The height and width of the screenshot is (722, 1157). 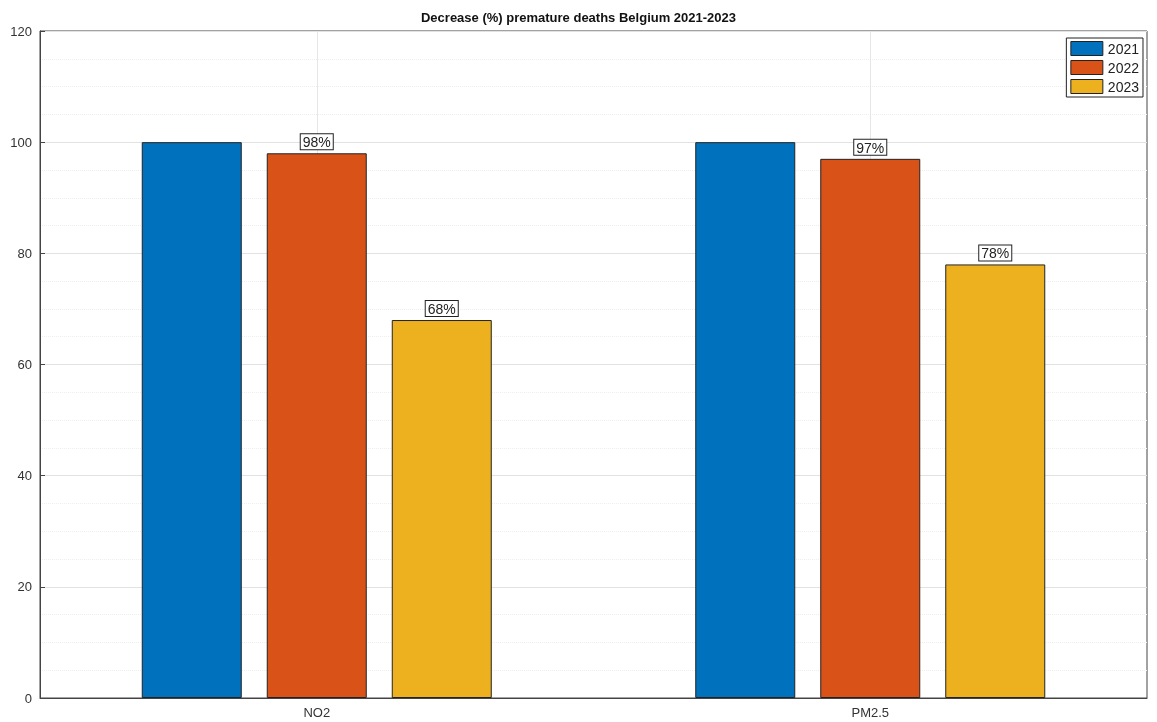 I want to click on data-label: 68%, so click(x=441, y=309).